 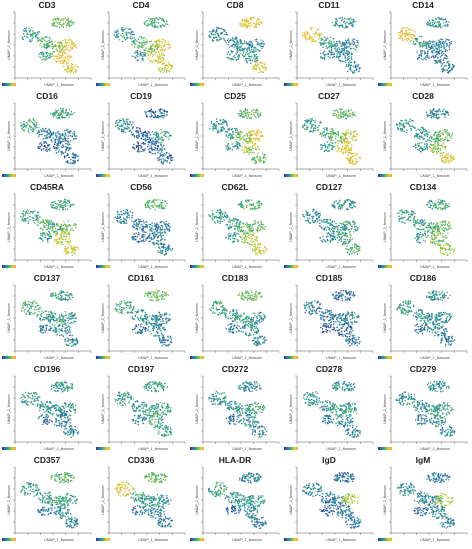 I want to click on umap-panel: CD16 UMAP_2_flowsom UMAP_1_flowsom, so click(x=47, y=136).